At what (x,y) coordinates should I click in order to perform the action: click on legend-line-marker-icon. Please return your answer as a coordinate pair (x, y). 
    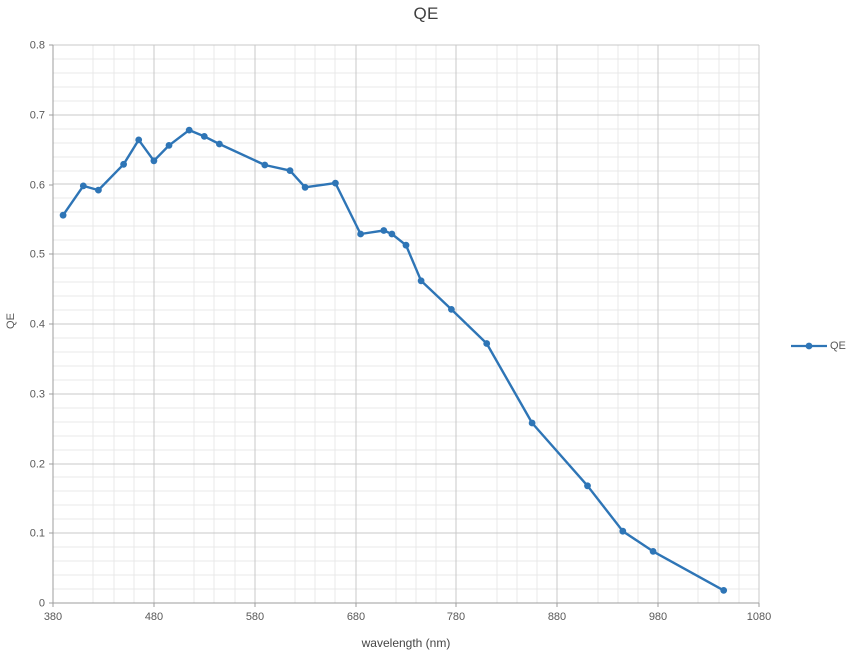
    Looking at the image, I should click on (809, 346).